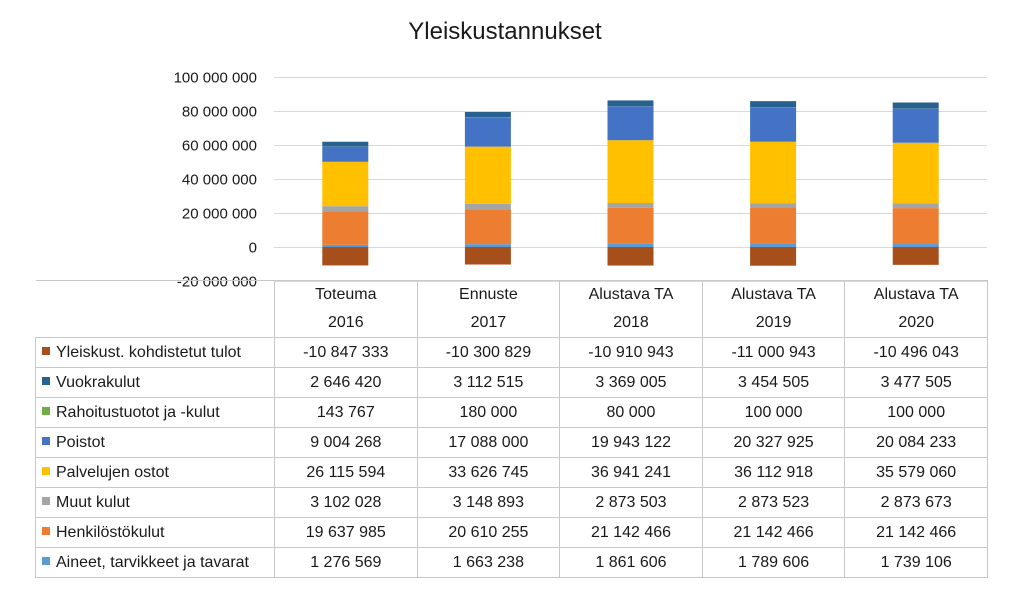  I want to click on data-cell: 20 327 925, so click(773, 442).